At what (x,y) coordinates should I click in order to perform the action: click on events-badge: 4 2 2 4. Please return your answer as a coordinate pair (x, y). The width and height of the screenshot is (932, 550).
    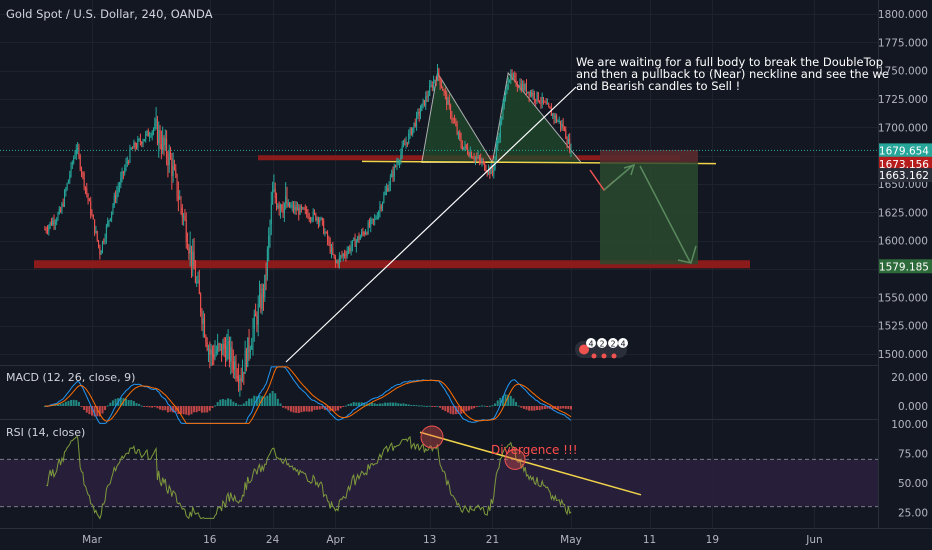
    Looking at the image, I should click on (601, 348).